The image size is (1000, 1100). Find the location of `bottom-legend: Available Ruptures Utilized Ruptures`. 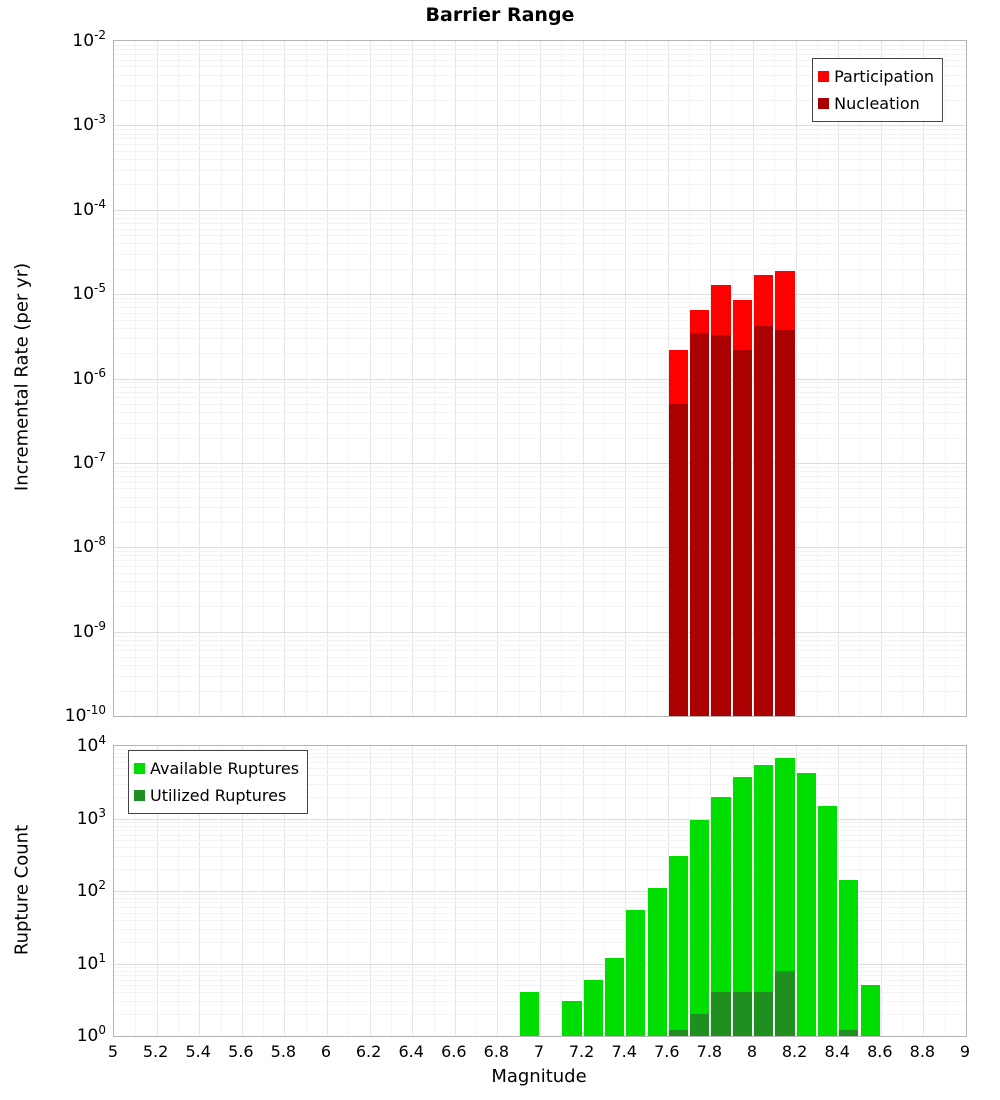

bottom-legend: Available Ruptures Utilized Ruptures is located at coordinates (218, 782).